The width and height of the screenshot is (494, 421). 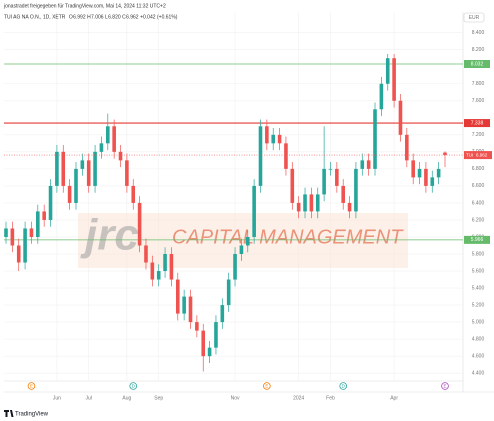 What do you see at coordinates (71, 17) in the screenshot?
I see `ohlc-key: O` at bounding box center [71, 17].